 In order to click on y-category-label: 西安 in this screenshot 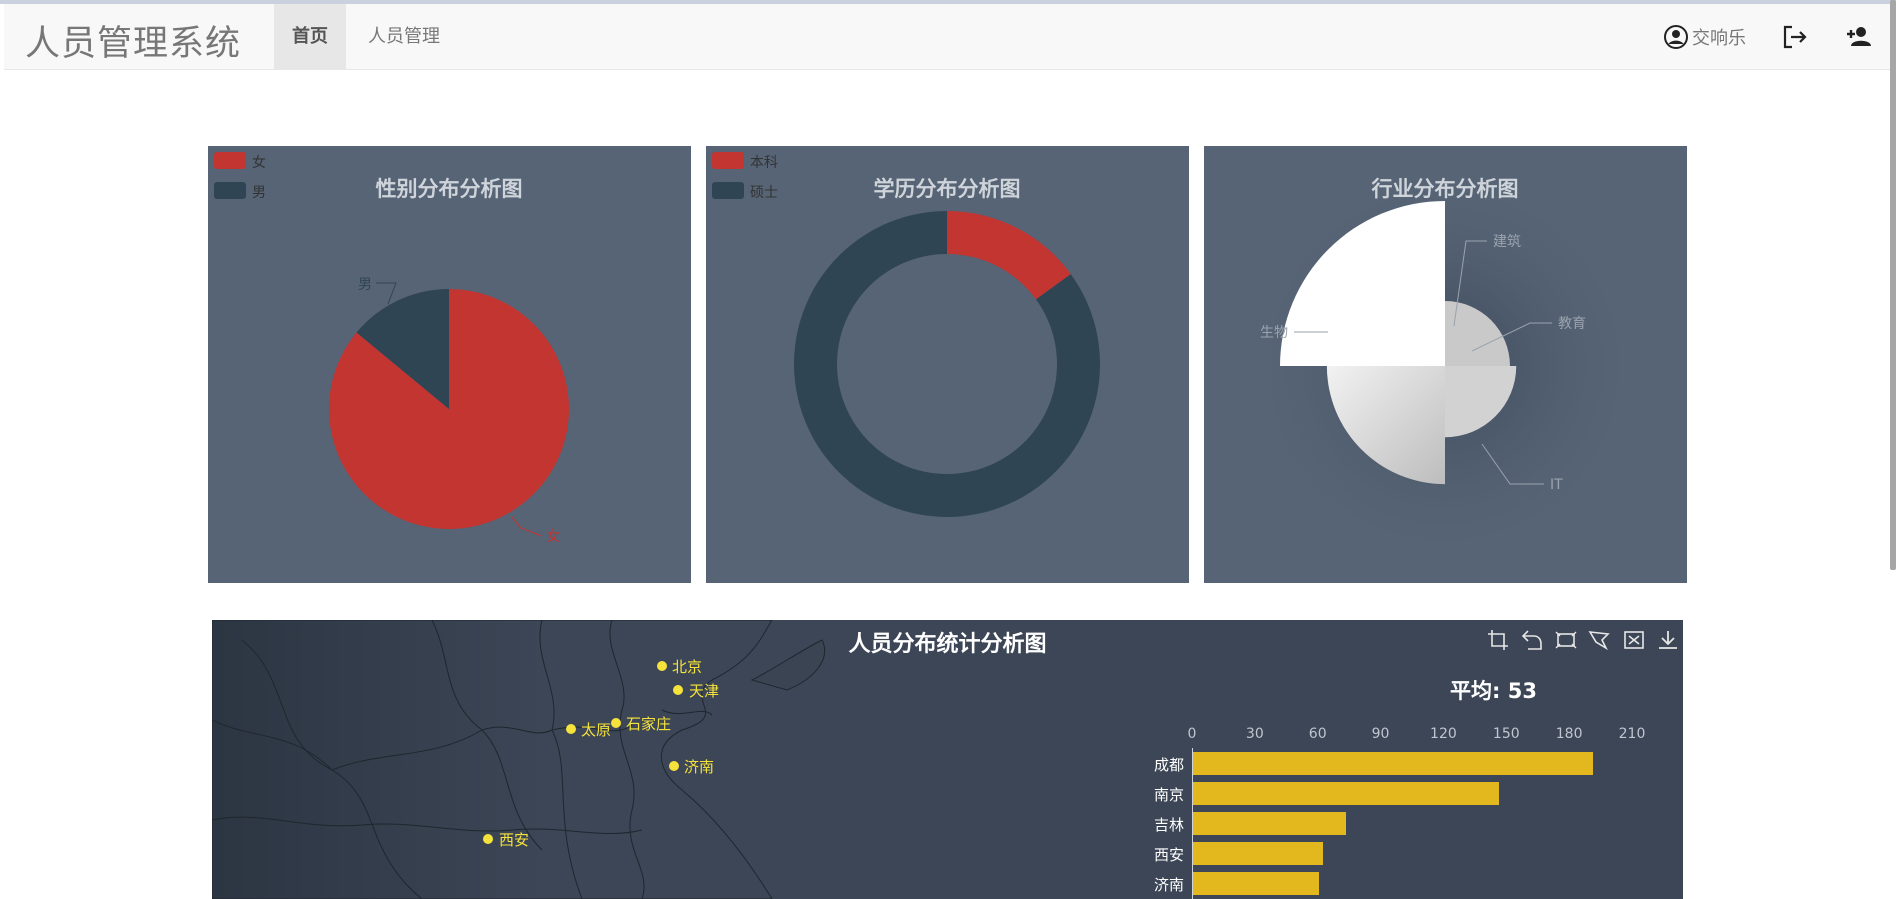, I will do `click(1168, 855)`.